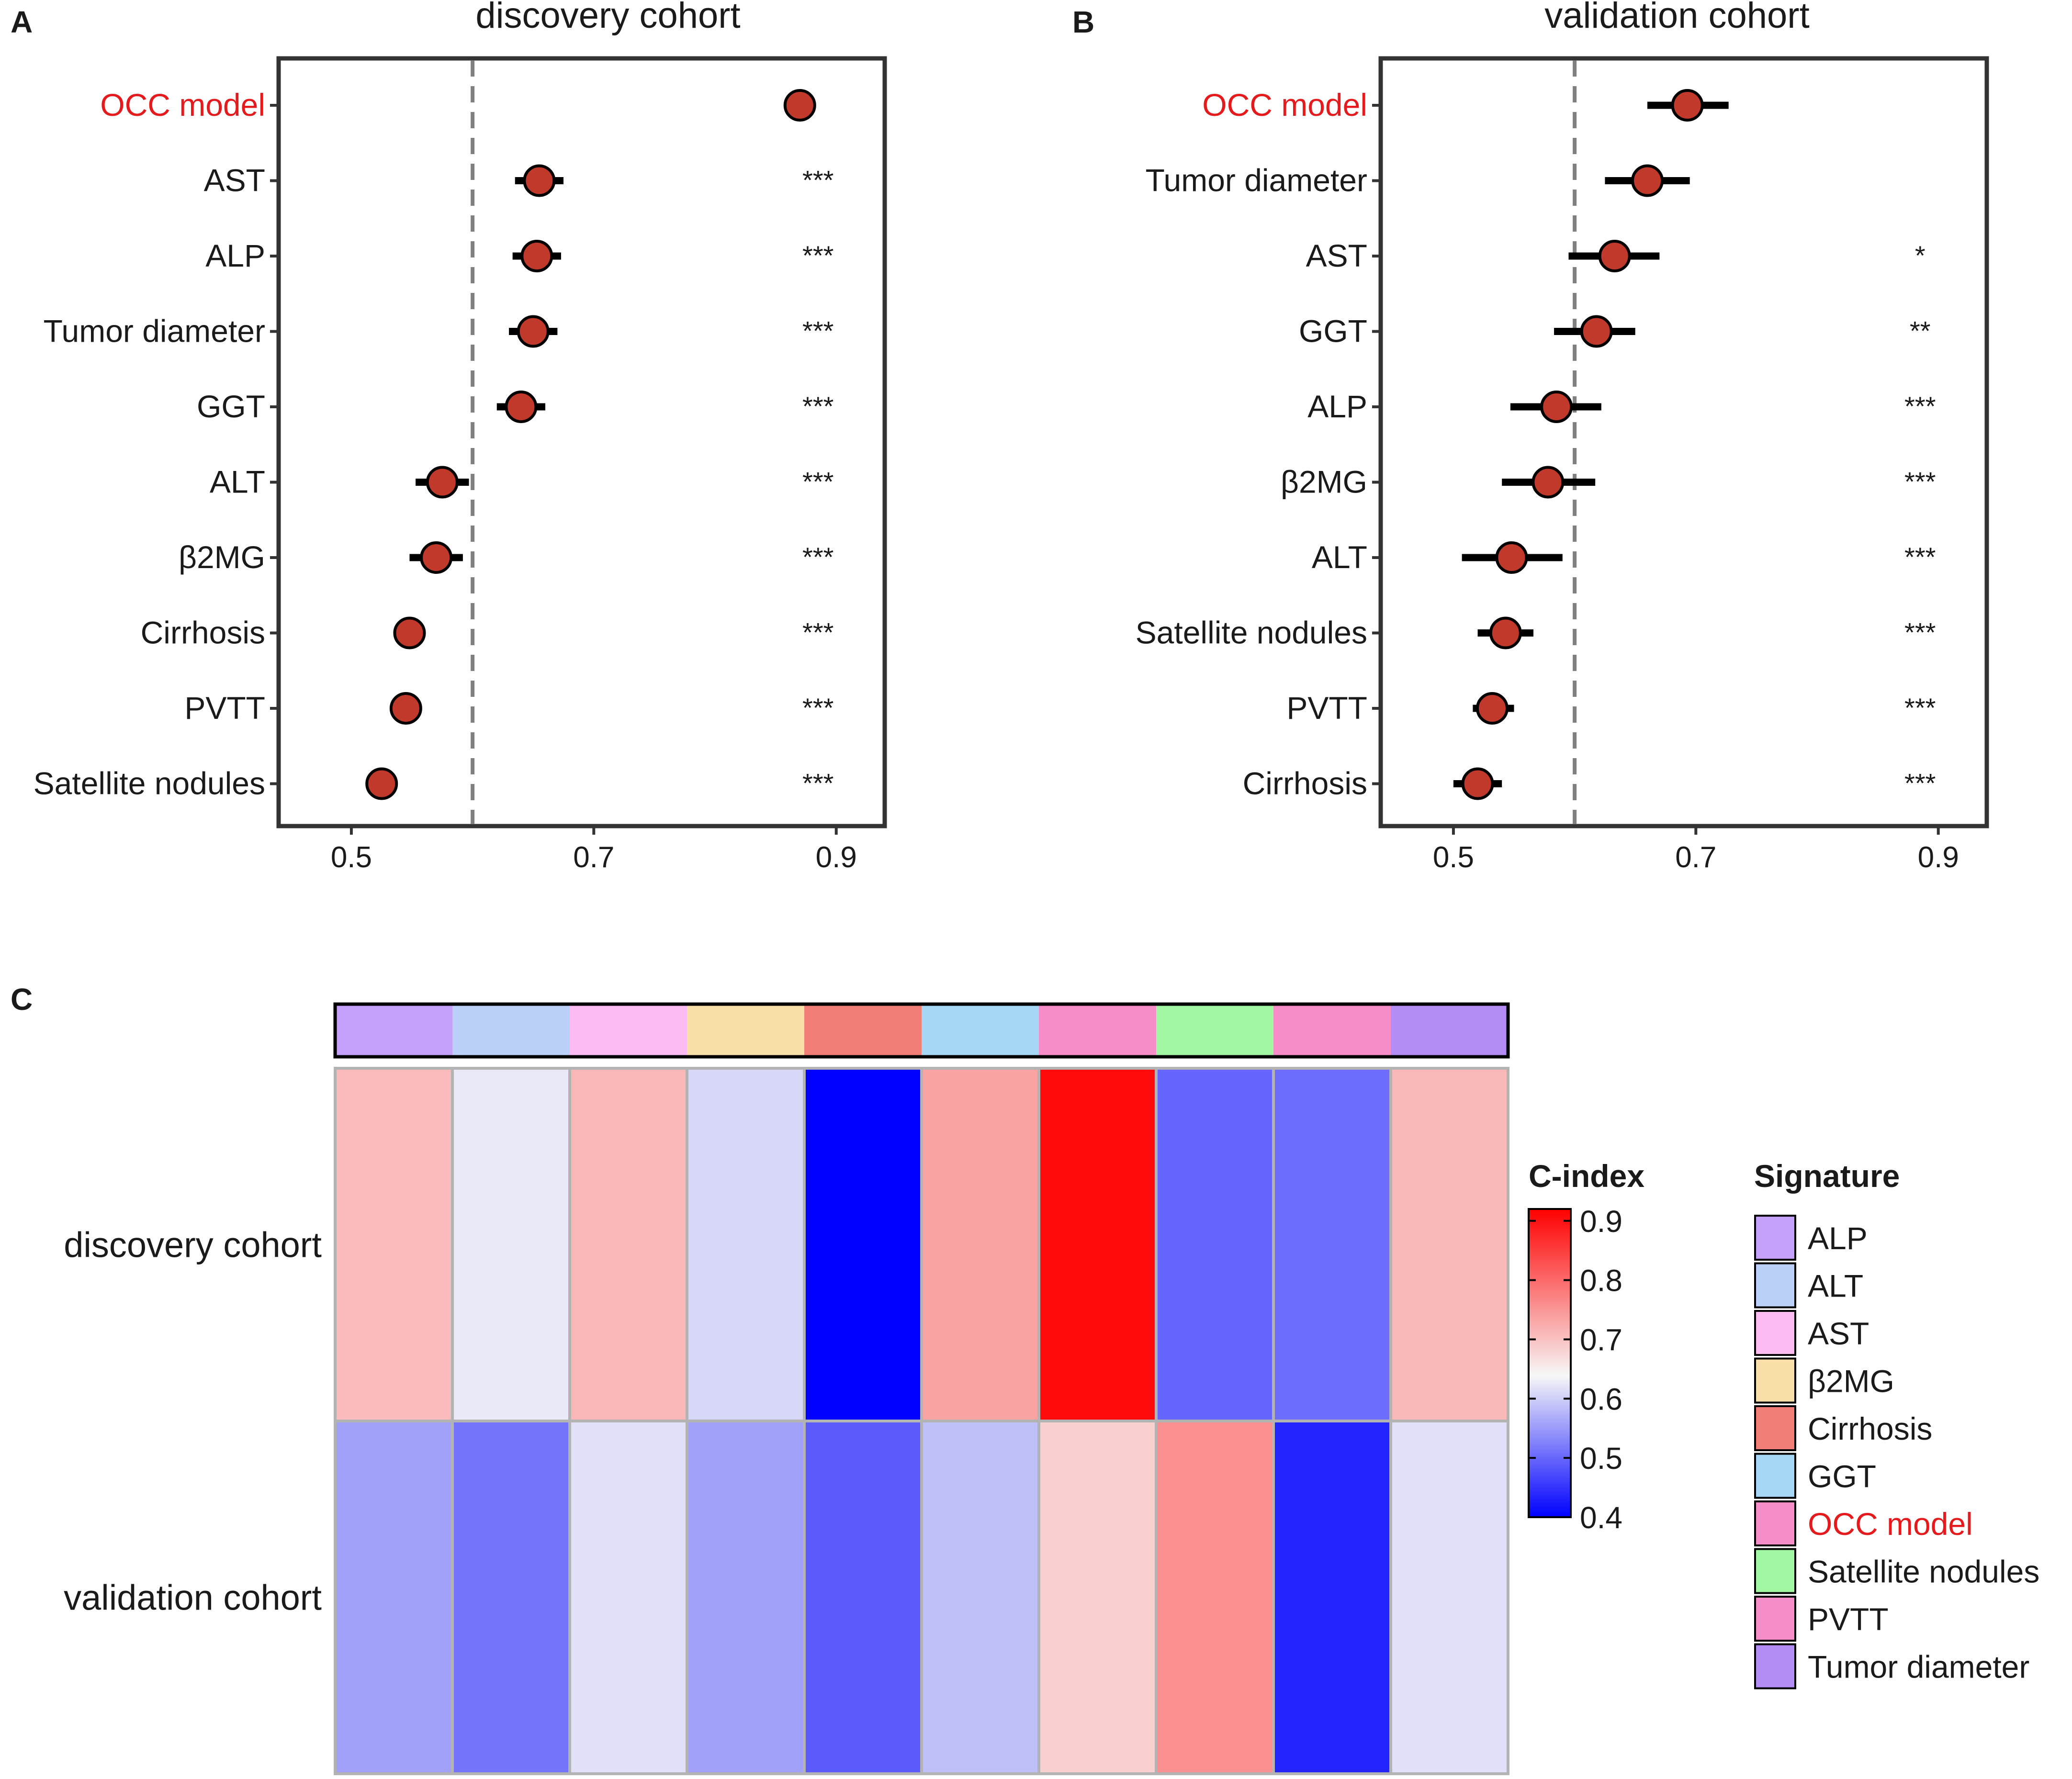 This screenshot has width=2072, height=1779. What do you see at coordinates (1083, 22) in the screenshot?
I see `panel-label-b: B` at bounding box center [1083, 22].